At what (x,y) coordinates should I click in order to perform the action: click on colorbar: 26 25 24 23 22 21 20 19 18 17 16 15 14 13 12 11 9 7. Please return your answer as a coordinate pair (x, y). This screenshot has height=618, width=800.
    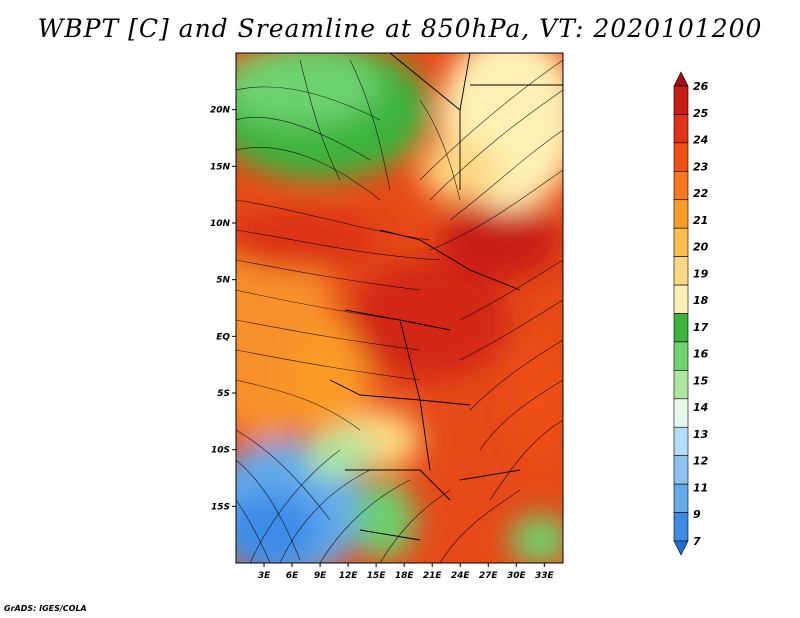
    Looking at the image, I should click on (691, 313).